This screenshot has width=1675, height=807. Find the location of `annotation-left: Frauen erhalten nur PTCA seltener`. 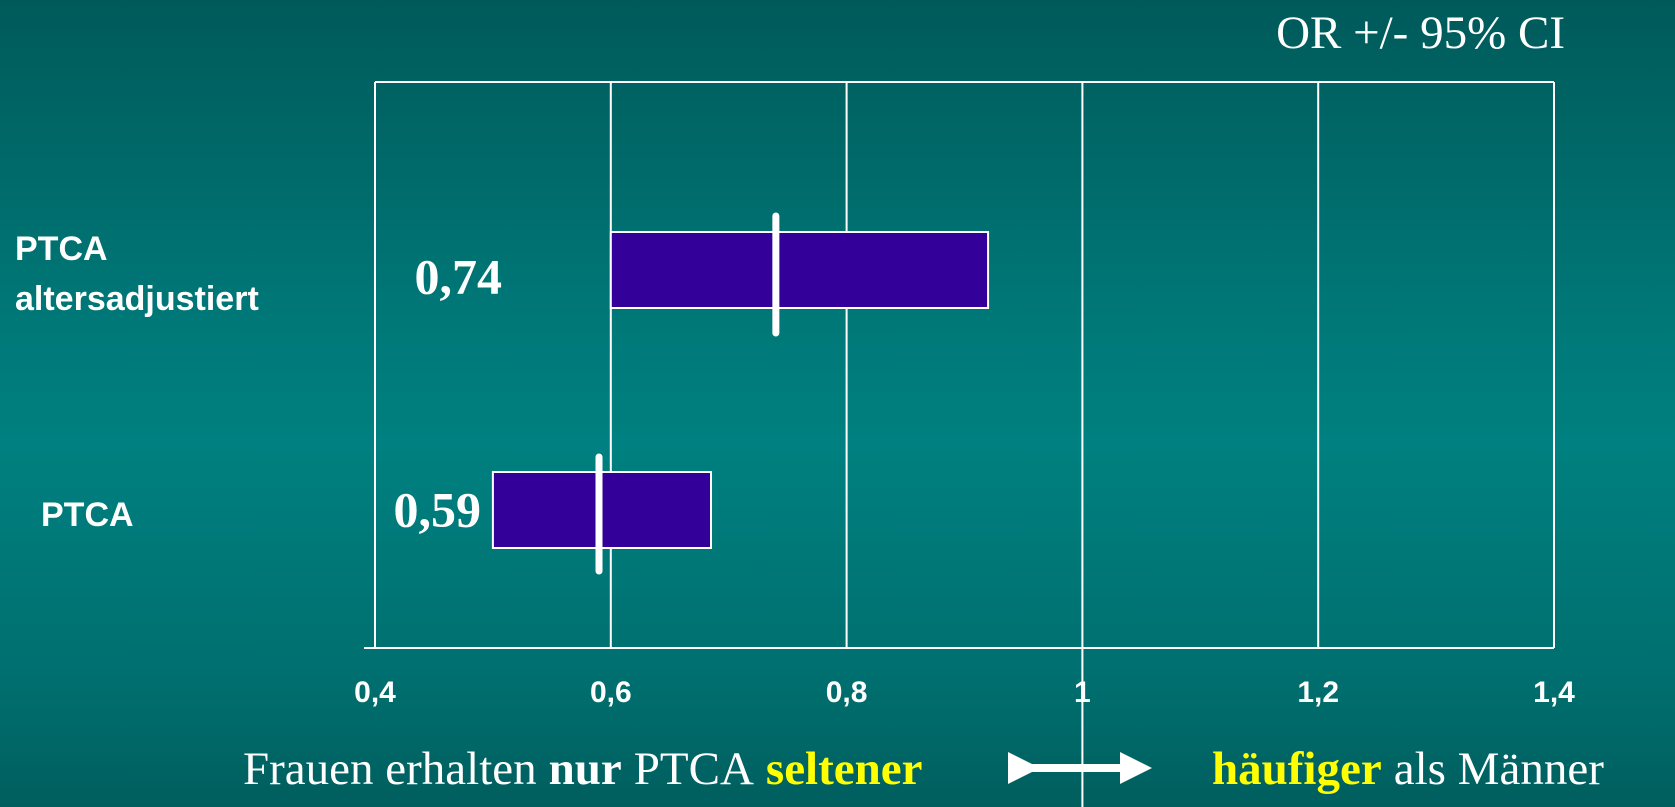

annotation-left: Frauen erhalten nur PTCA seltener is located at coordinates (583, 769).